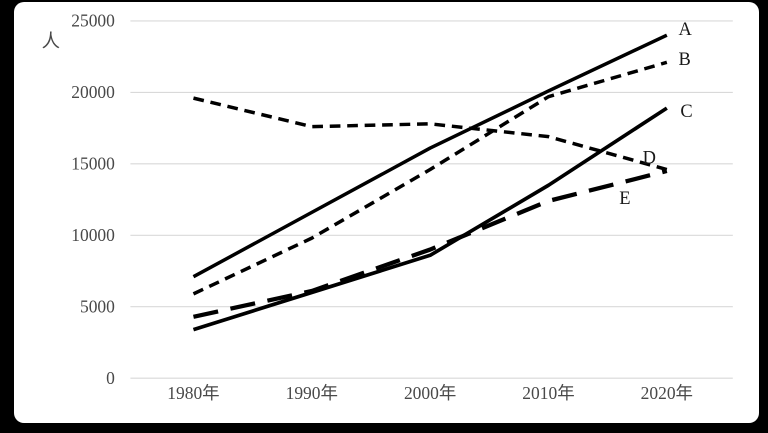  Describe the element at coordinates (51, 41) in the screenshot. I see `y-axis-unit-label: 人` at that location.